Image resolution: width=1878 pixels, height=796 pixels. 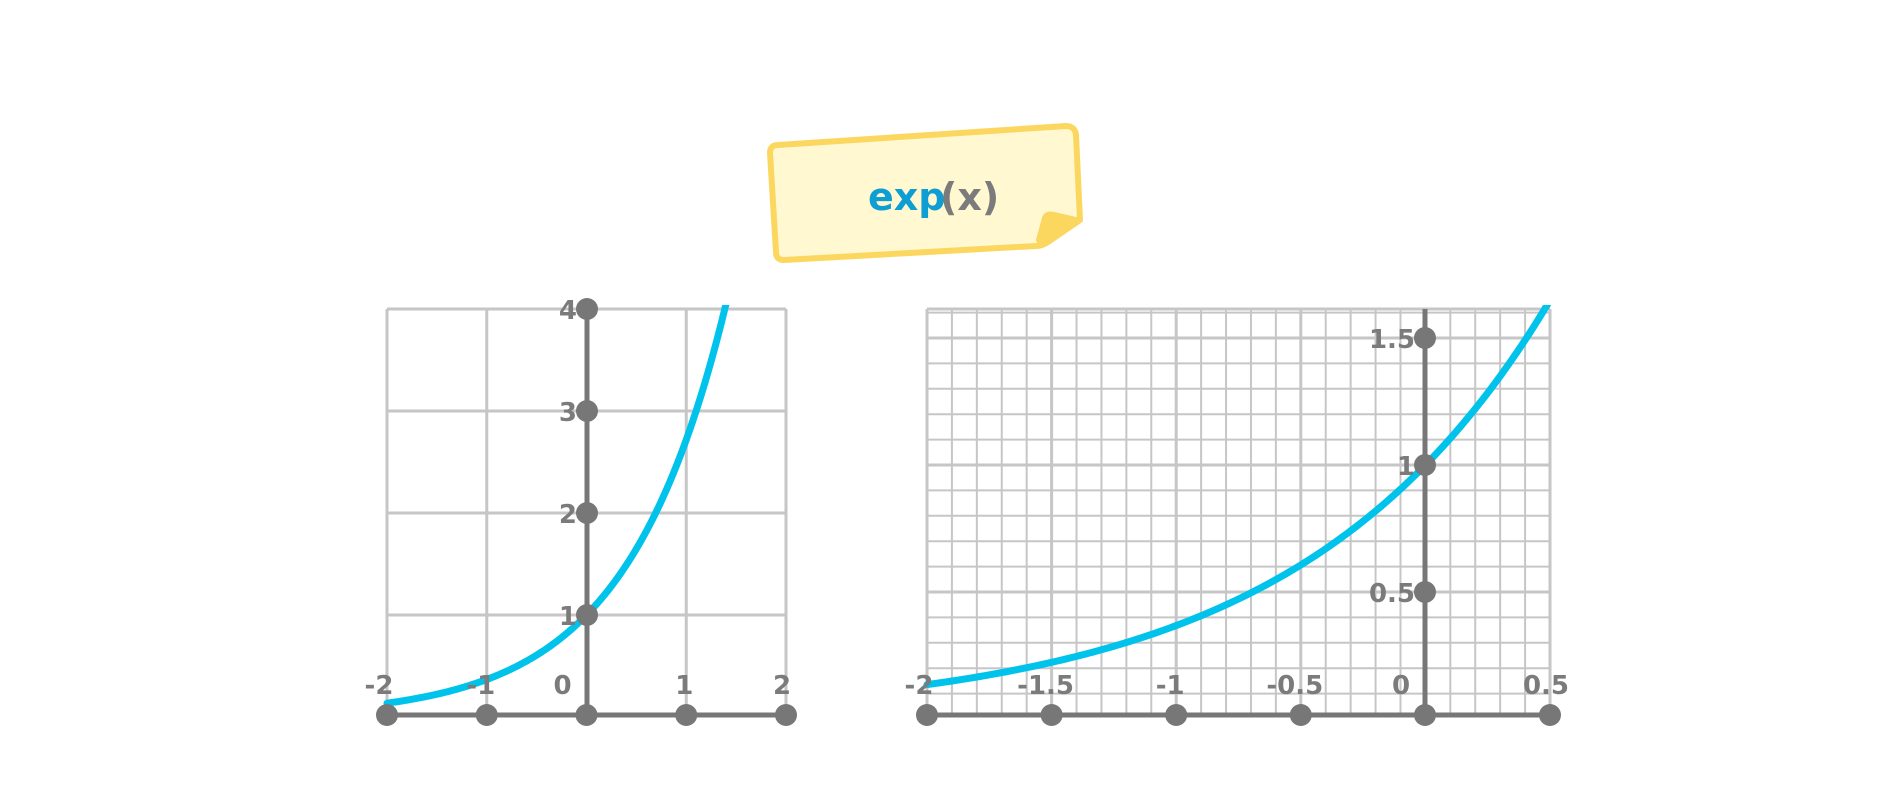 I want to click on y-tick-label: 2, so click(x=568, y=515).